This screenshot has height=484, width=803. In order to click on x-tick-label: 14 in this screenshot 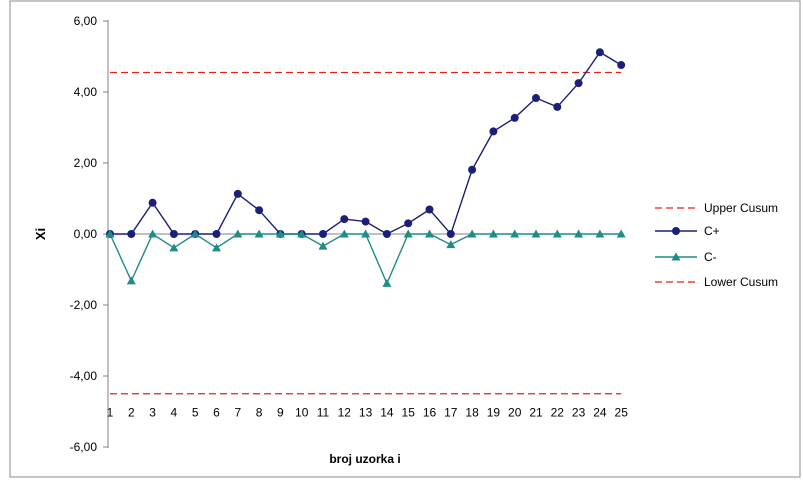, I will do `click(387, 413)`.